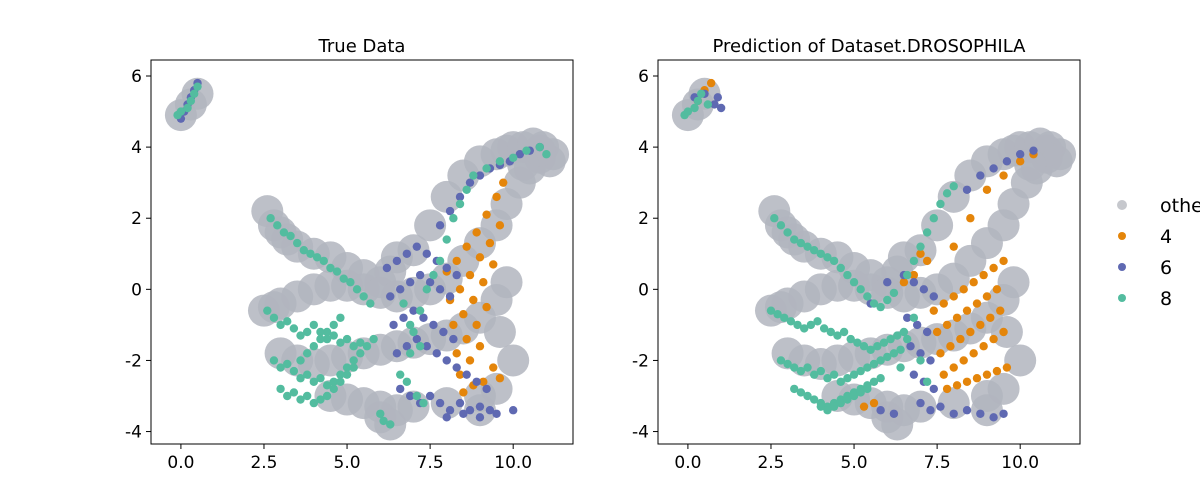 The height and width of the screenshot is (500, 1200). I want to click on panel-title-true-data: True Data, so click(362, 46).